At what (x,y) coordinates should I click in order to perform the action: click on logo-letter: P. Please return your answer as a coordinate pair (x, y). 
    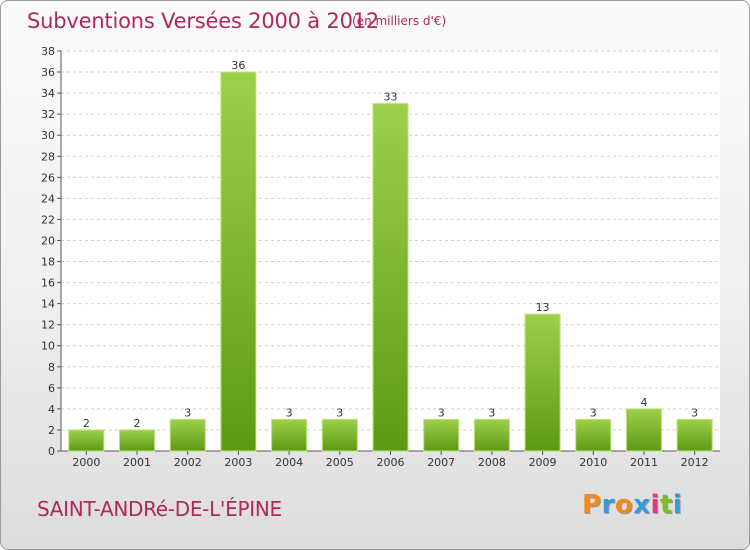
    Looking at the image, I should click on (592, 505).